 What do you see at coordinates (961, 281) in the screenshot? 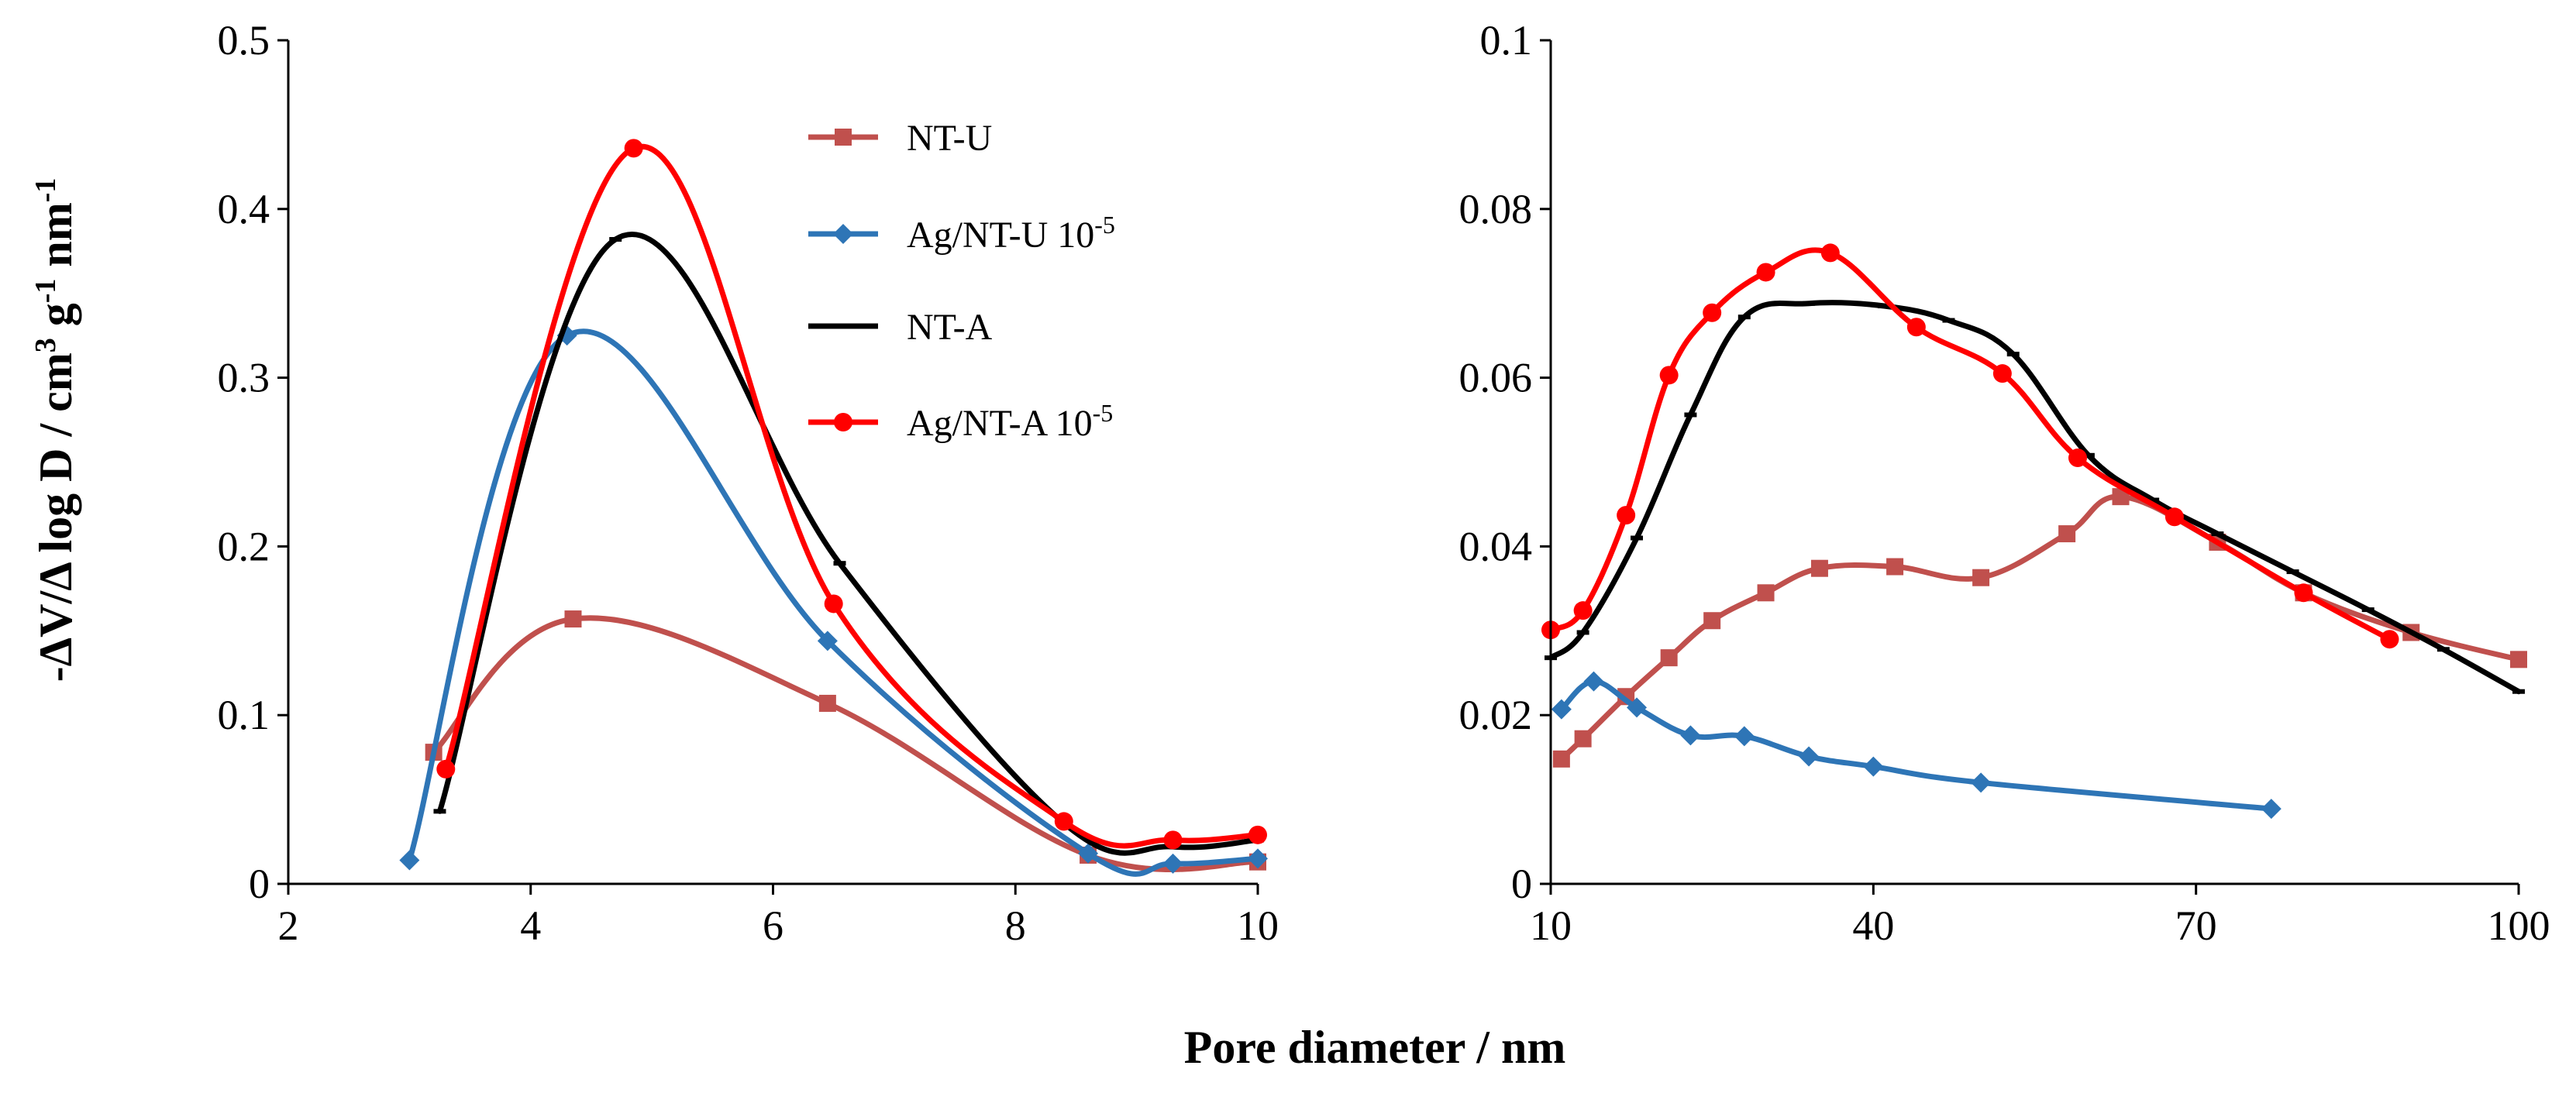
I see `legend: NT-UAg/NT-U 10-5NT-AAg/NT-A 10-5` at bounding box center [961, 281].